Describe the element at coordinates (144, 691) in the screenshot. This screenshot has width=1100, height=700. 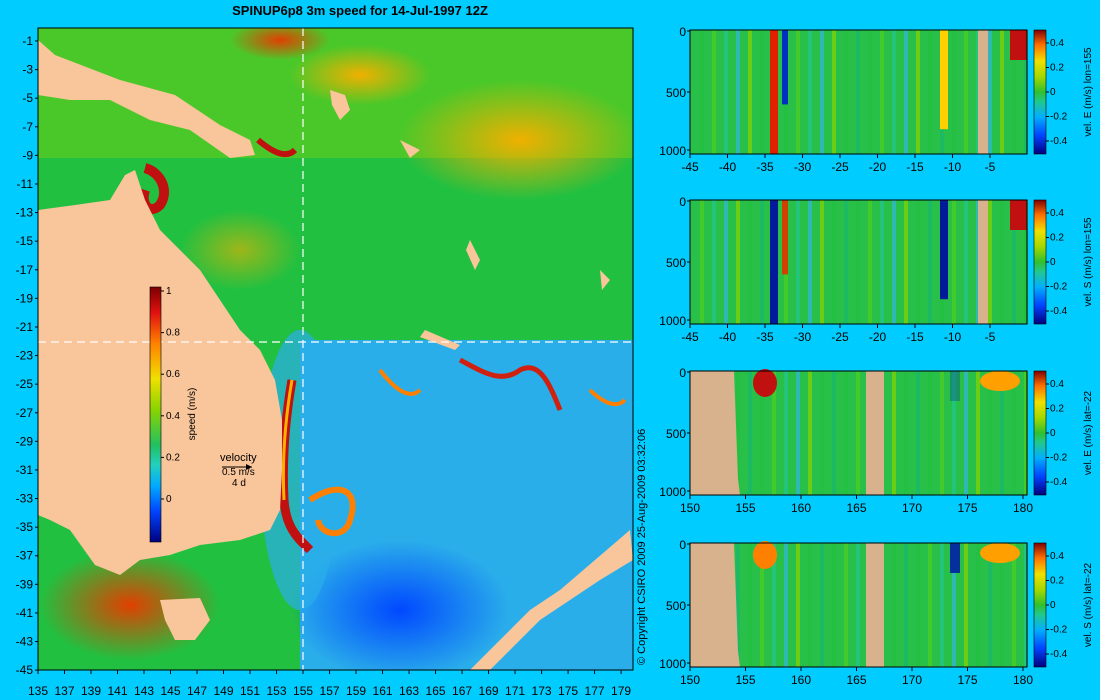
I see `lon-tick-label: 143` at that location.